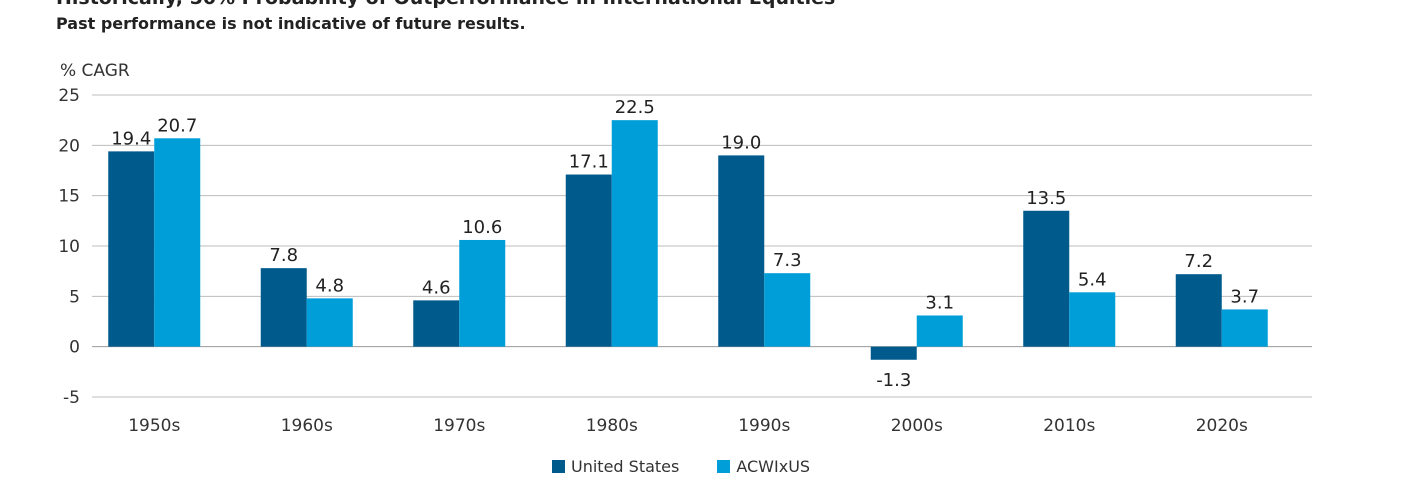 The height and width of the screenshot is (481, 1401). What do you see at coordinates (154, 426) in the screenshot?
I see `x-tick-label: 1950s` at bounding box center [154, 426].